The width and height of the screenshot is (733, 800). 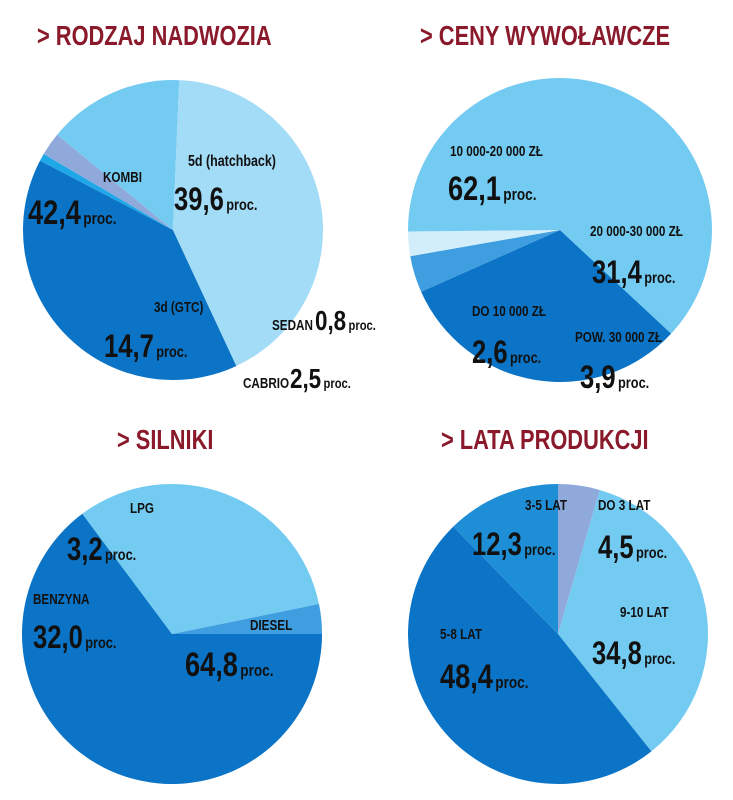 What do you see at coordinates (345, 321) in the screenshot?
I see `slice-value-sedan: 0,8 proc.` at bounding box center [345, 321].